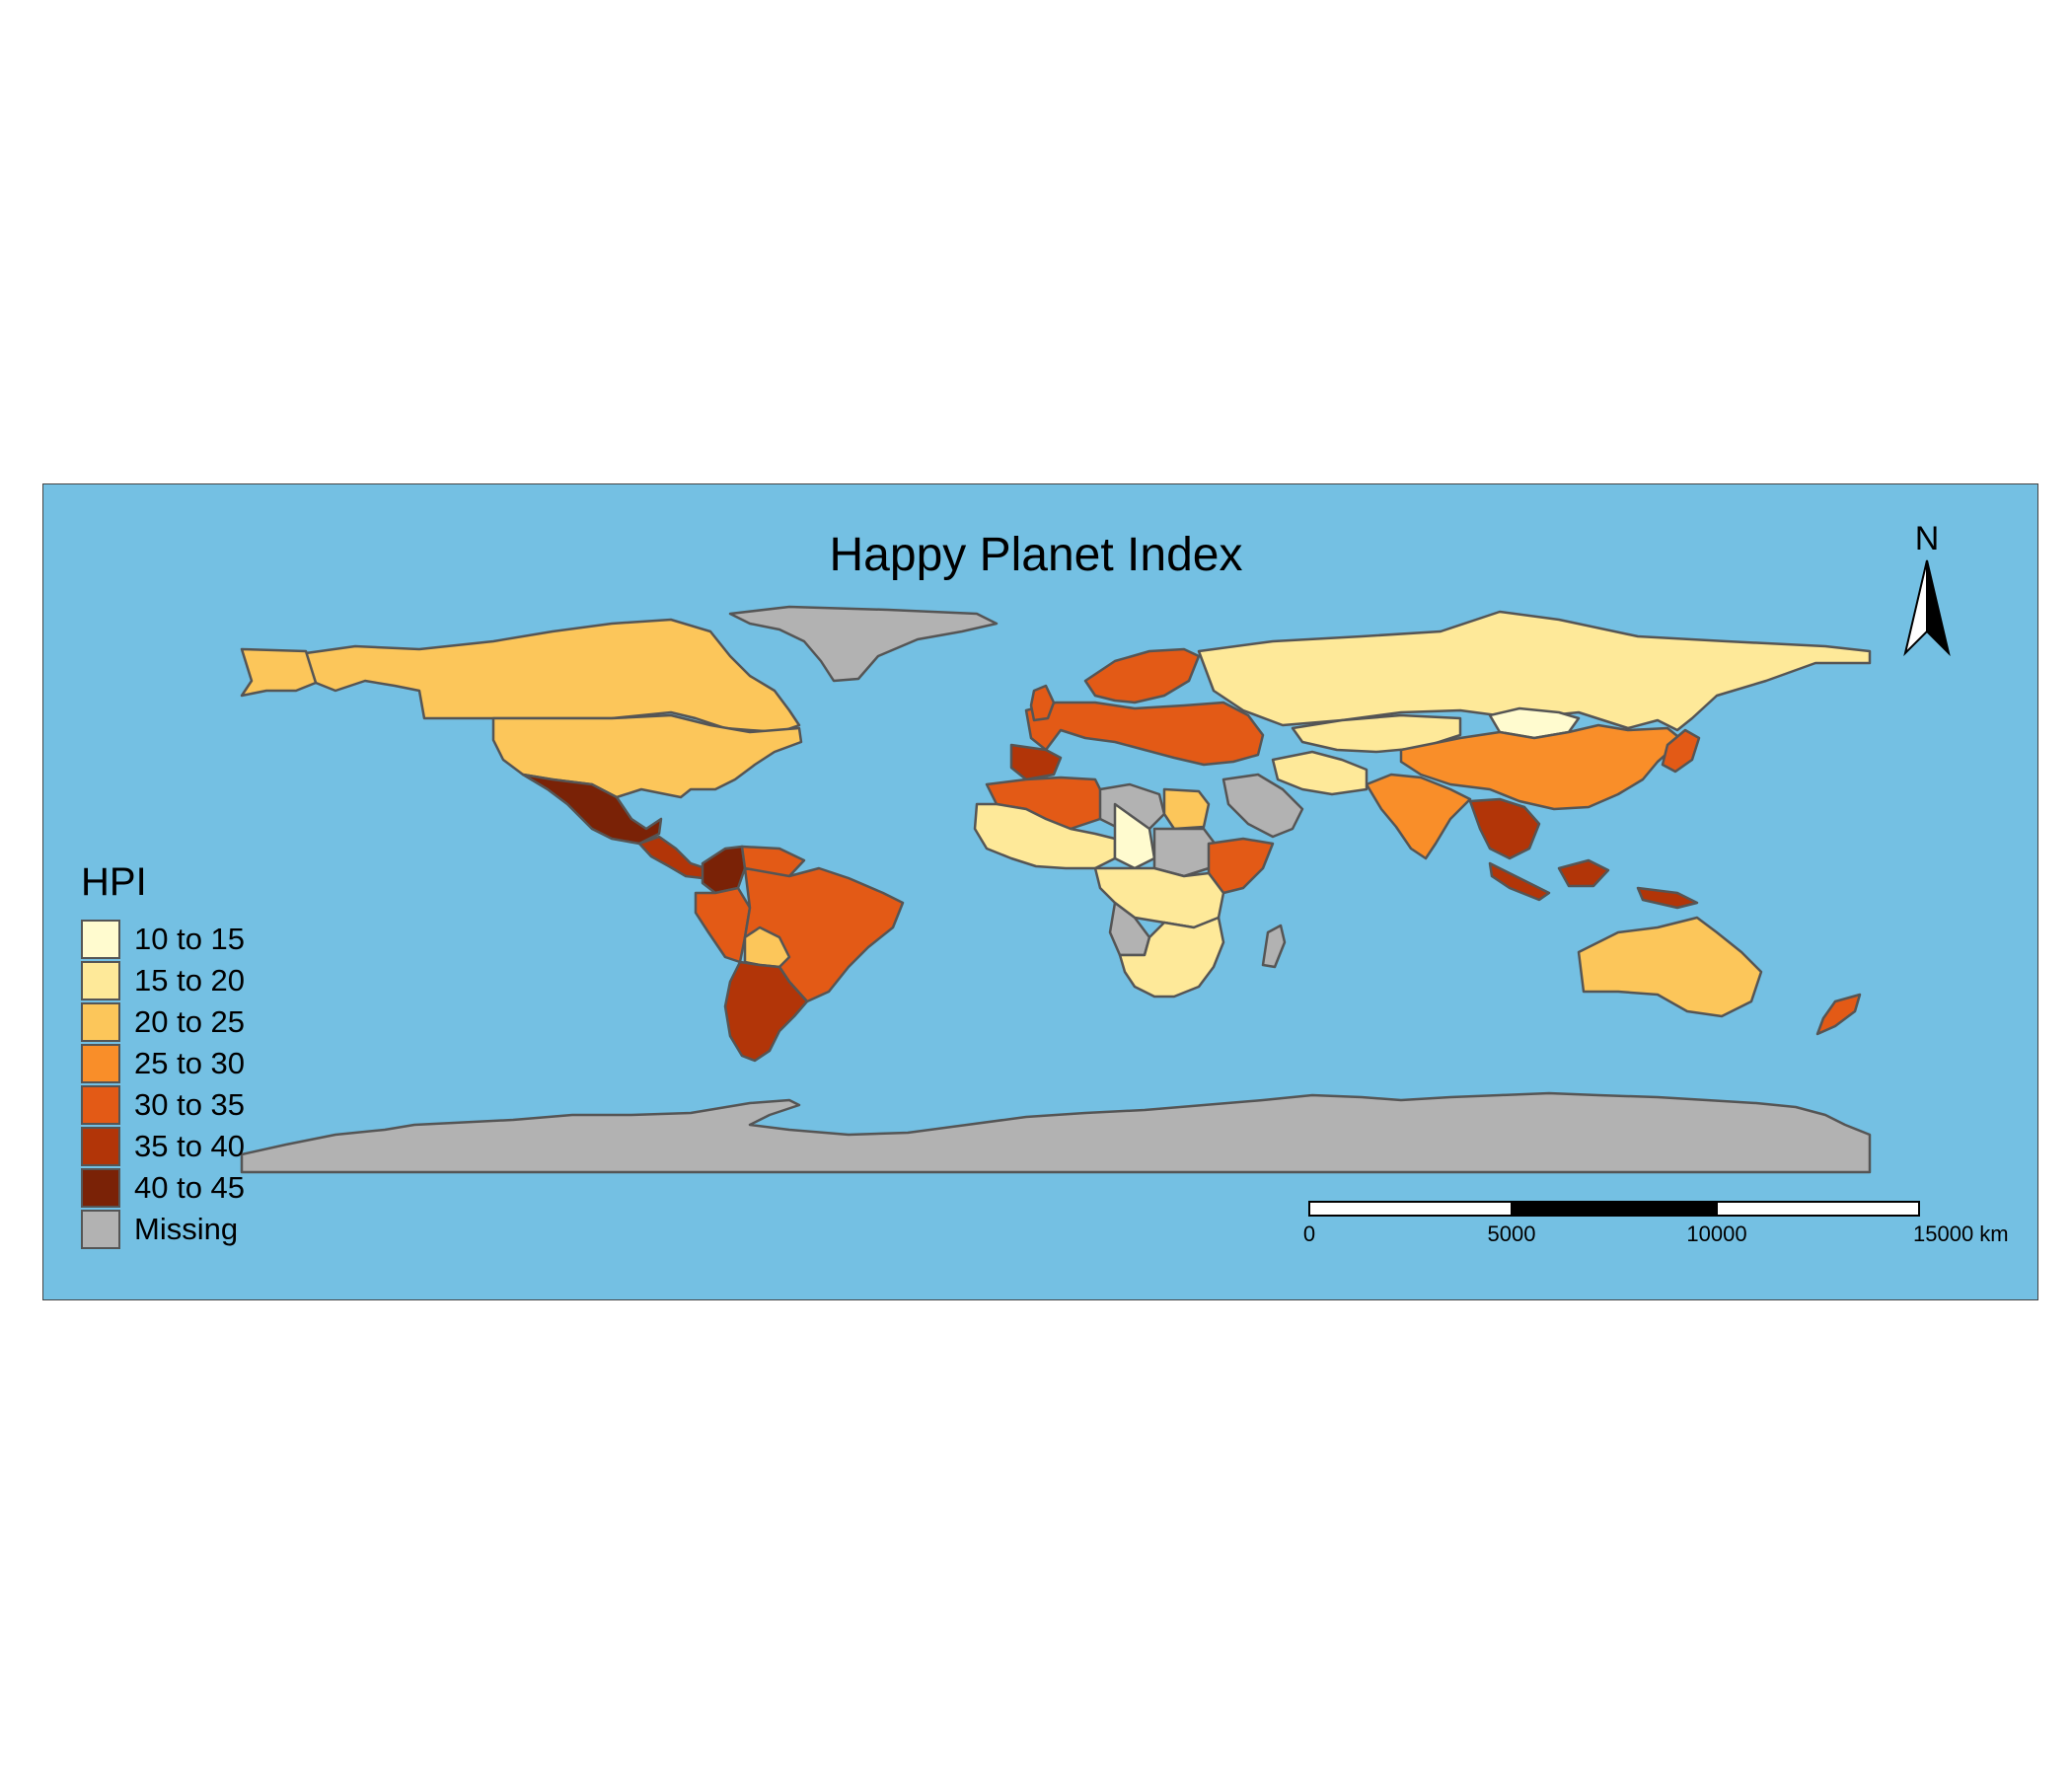 Image resolution: width=2072 pixels, height=1776 pixels. What do you see at coordinates (1594, 884) in the screenshot?
I see `region-indonesia` at bounding box center [1594, 884].